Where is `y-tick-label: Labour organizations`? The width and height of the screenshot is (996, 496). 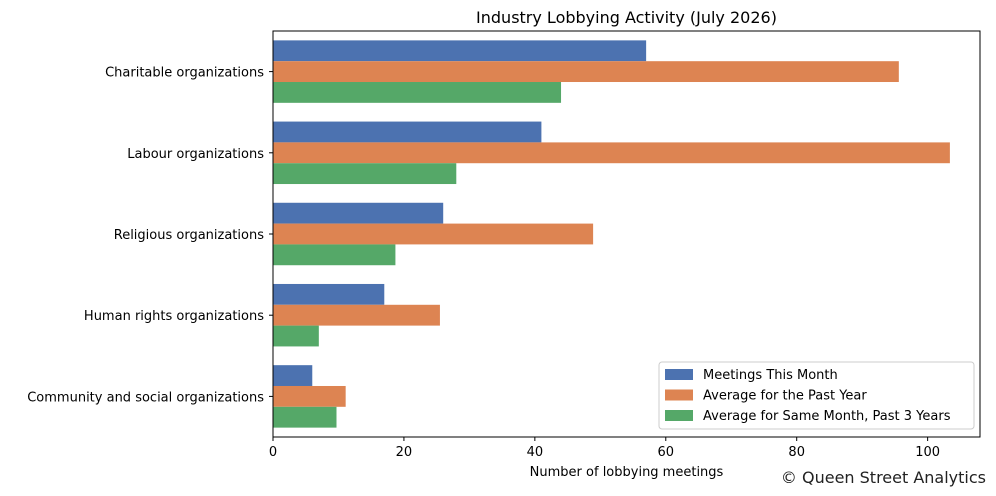
y-tick-label: Labour organizations is located at coordinates (195, 154).